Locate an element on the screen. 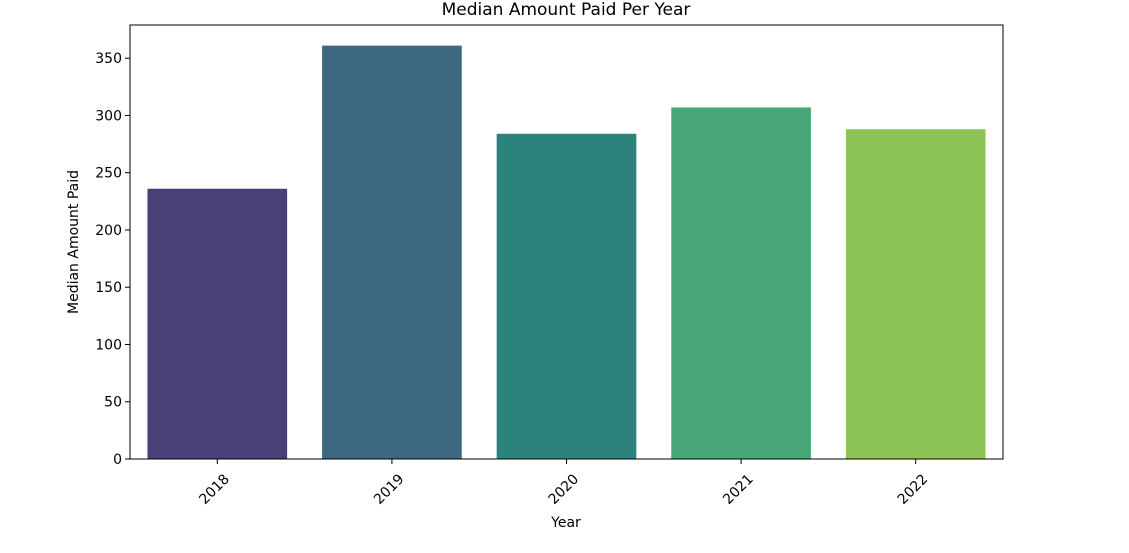  y-tick-label: 300 is located at coordinates (108, 116).